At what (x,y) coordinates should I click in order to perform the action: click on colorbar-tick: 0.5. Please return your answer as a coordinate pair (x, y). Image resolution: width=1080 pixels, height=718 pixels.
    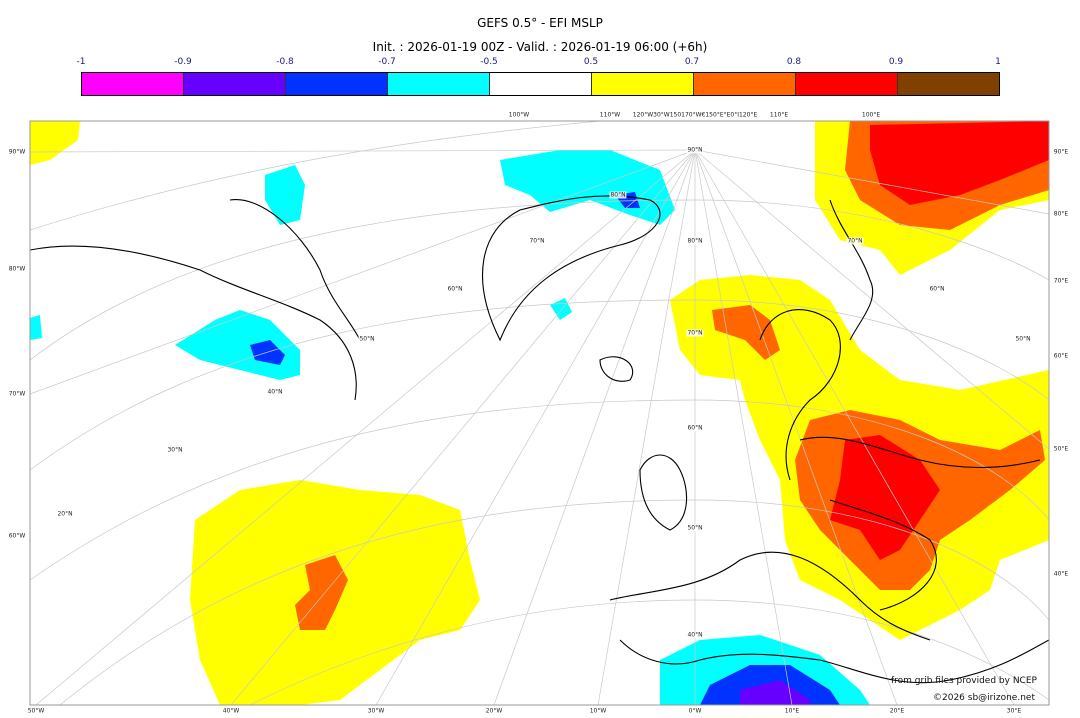
    Looking at the image, I should click on (591, 62).